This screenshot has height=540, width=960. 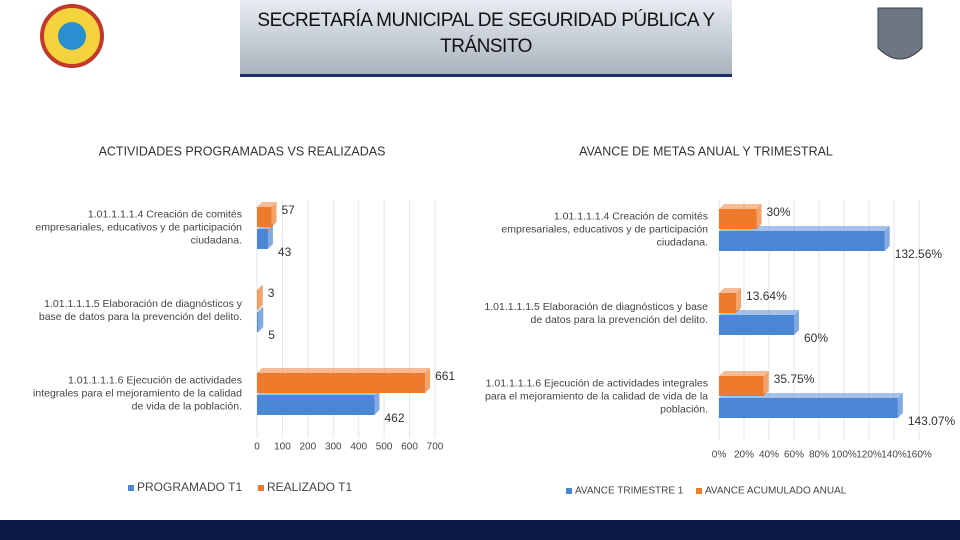 What do you see at coordinates (308, 447) in the screenshot?
I see `x-tick-label: 200` at bounding box center [308, 447].